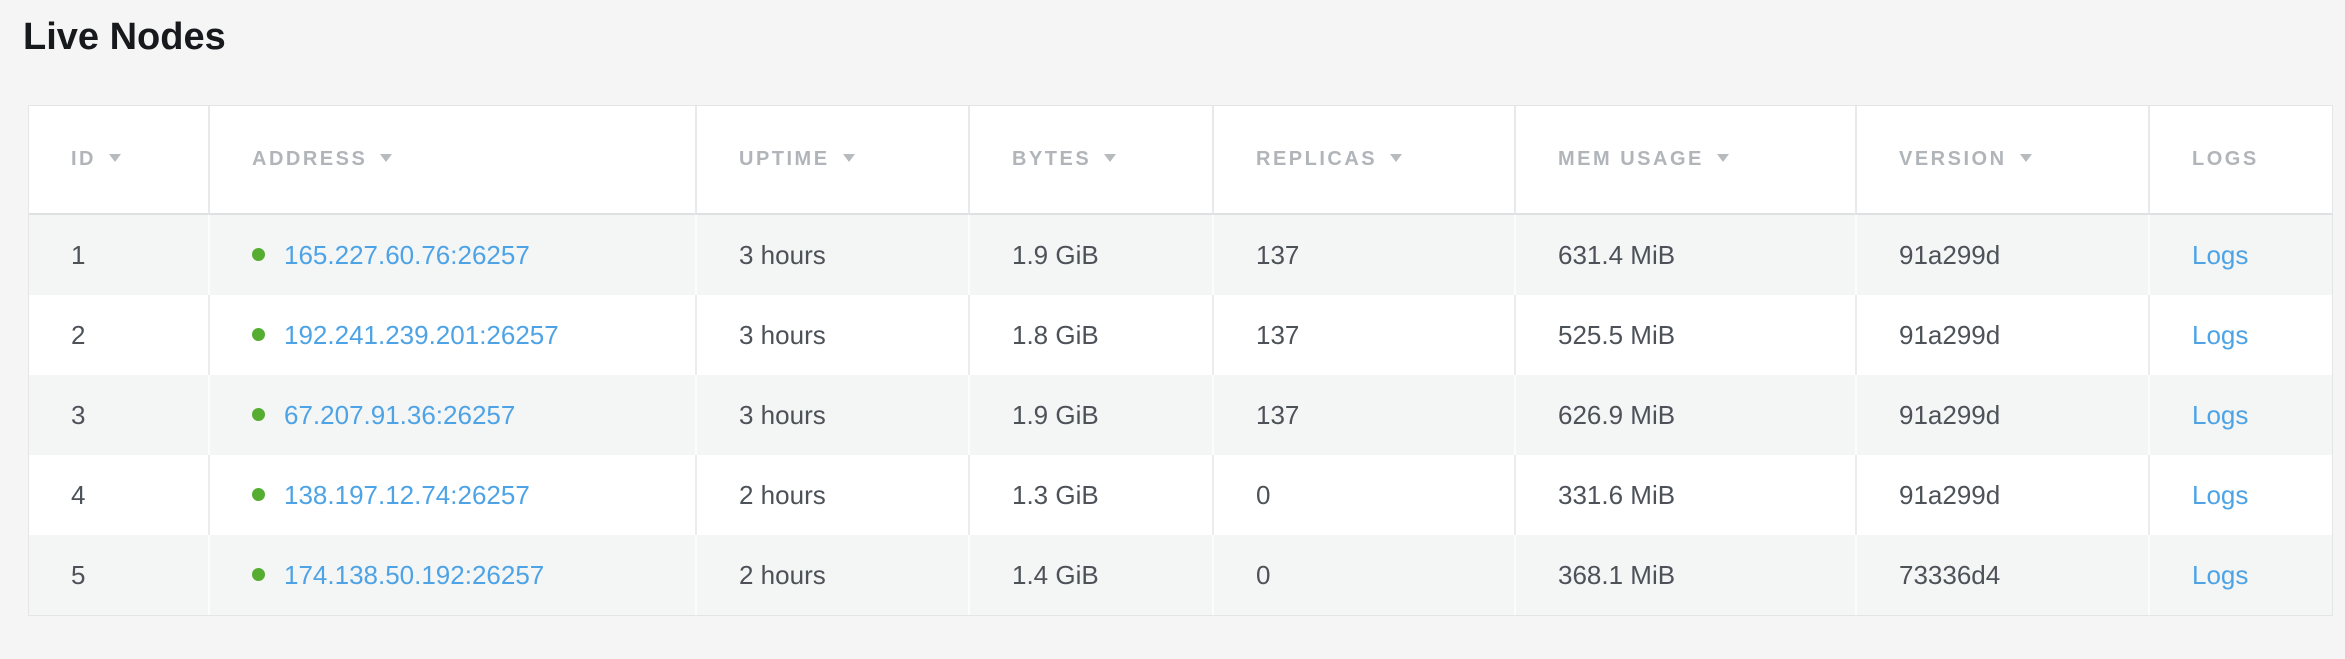 This screenshot has height=659, width=2345. I want to click on node-bytes-cell: 1.8 GiB, so click(1090, 335).